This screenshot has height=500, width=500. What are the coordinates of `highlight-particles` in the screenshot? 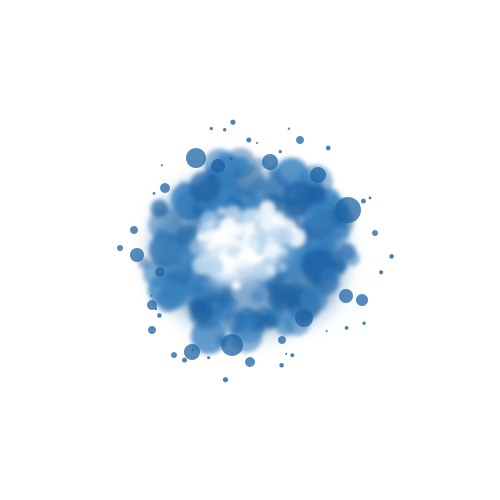 It's located at (247, 245).